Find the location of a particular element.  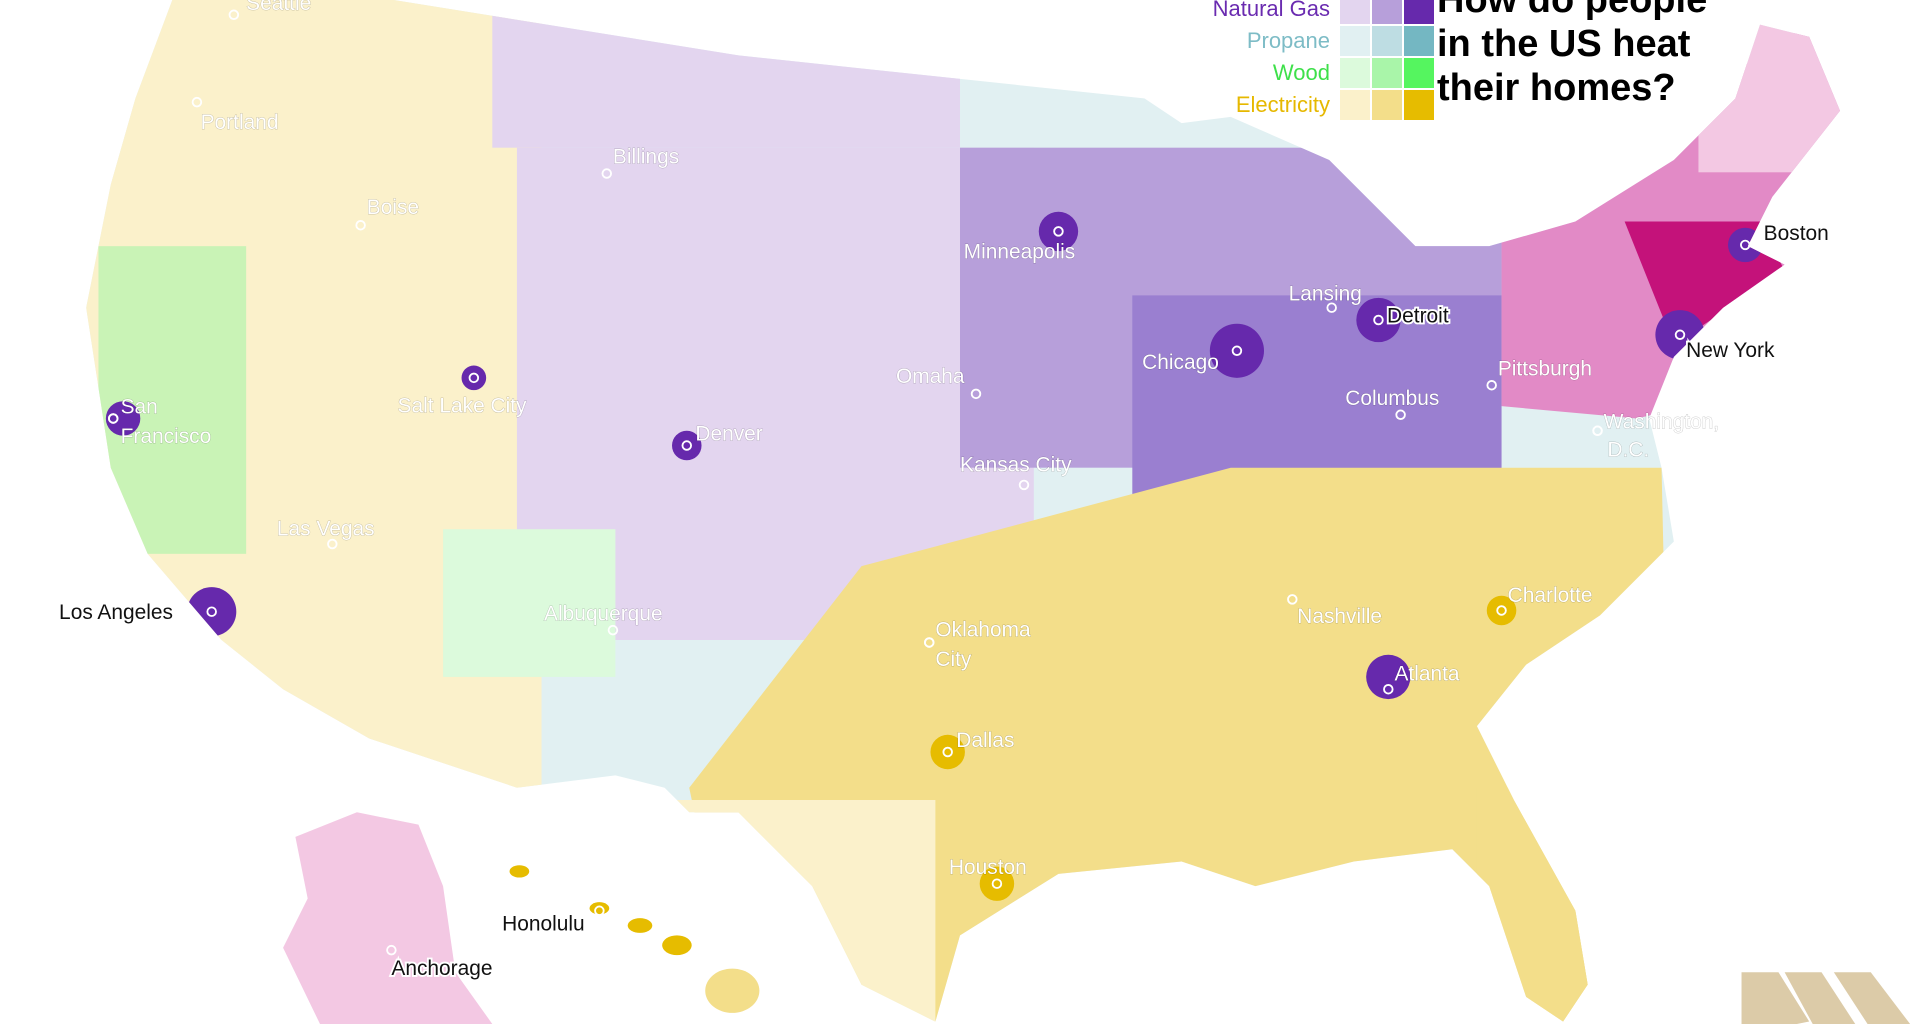

legend-row: Natural Gas is located at coordinates (1297, 12).